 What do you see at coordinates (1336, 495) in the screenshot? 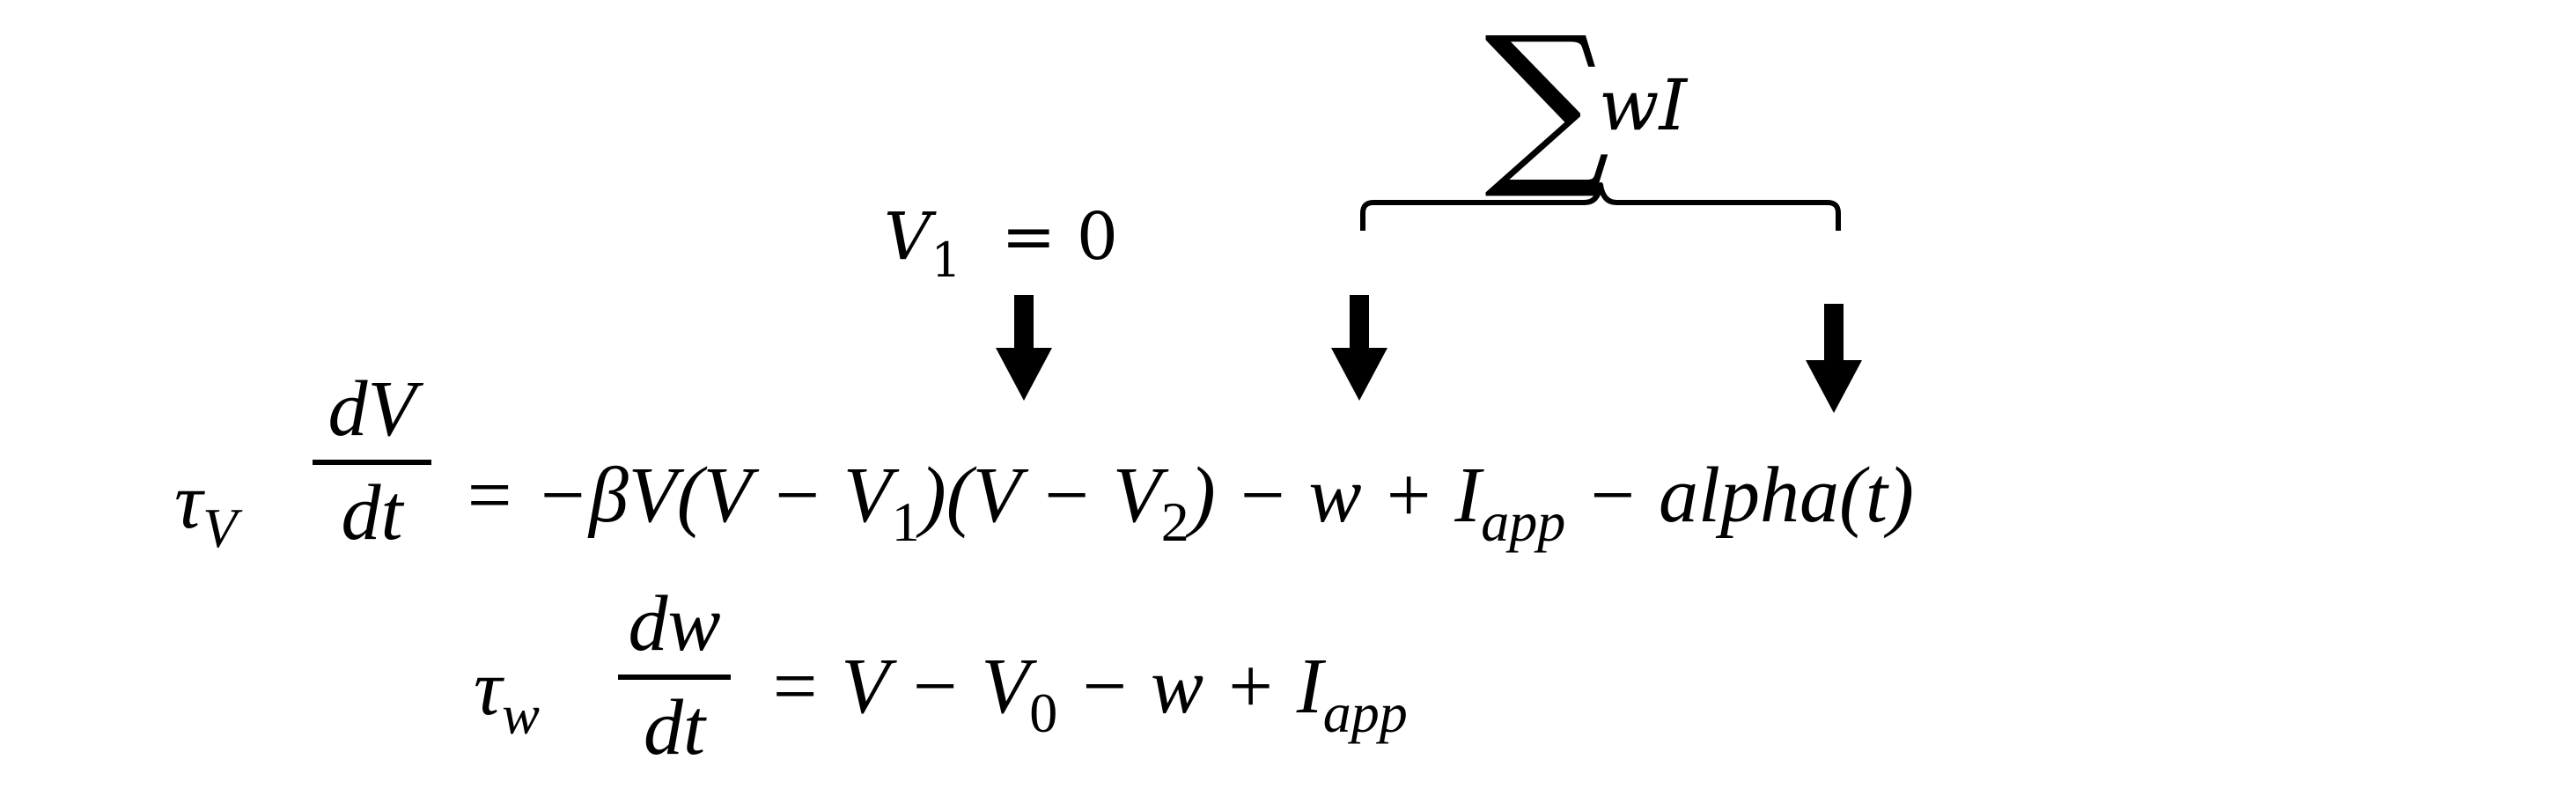
I see `eq1-part-3: ) − w + I` at bounding box center [1336, 495].